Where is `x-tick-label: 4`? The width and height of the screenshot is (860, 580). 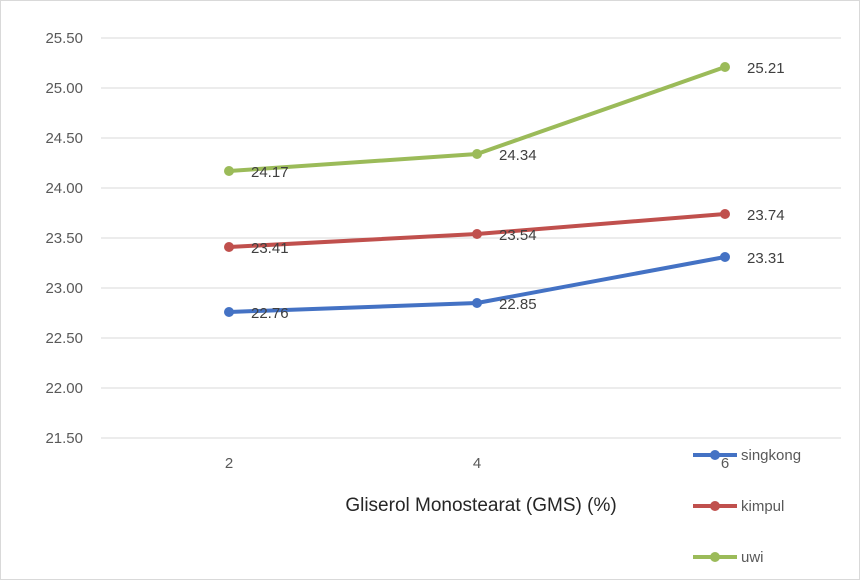 x-tick-label: 4 is located at coordinates (477, 463).